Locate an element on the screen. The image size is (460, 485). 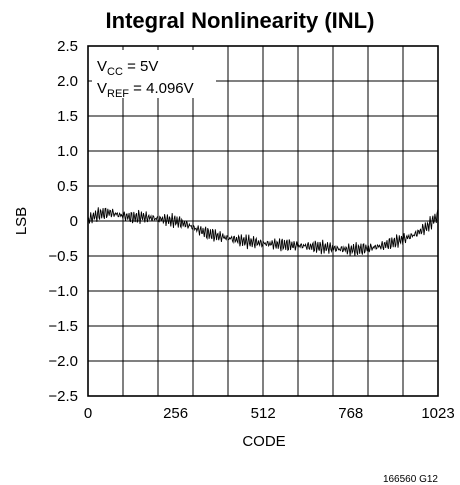
x-tick-labels: 0 256 512 768 1023 is located at coordinates (269, 413).